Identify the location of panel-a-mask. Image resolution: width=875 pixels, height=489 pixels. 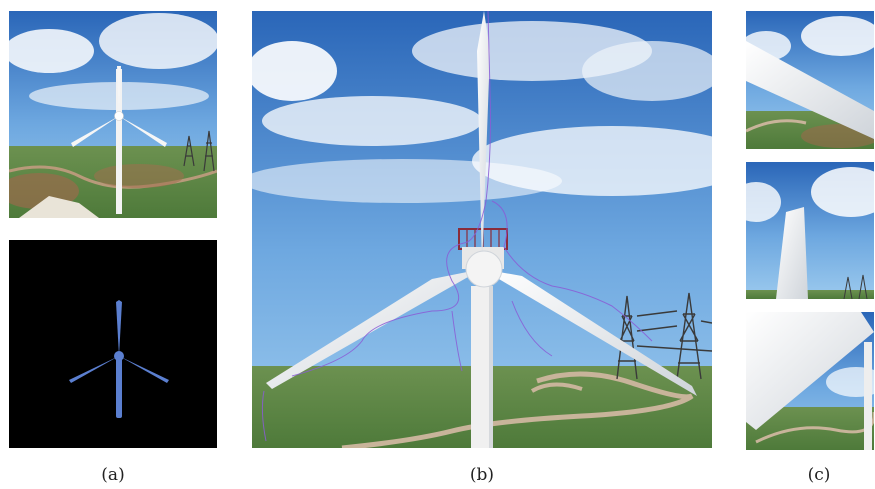
(113, 344).